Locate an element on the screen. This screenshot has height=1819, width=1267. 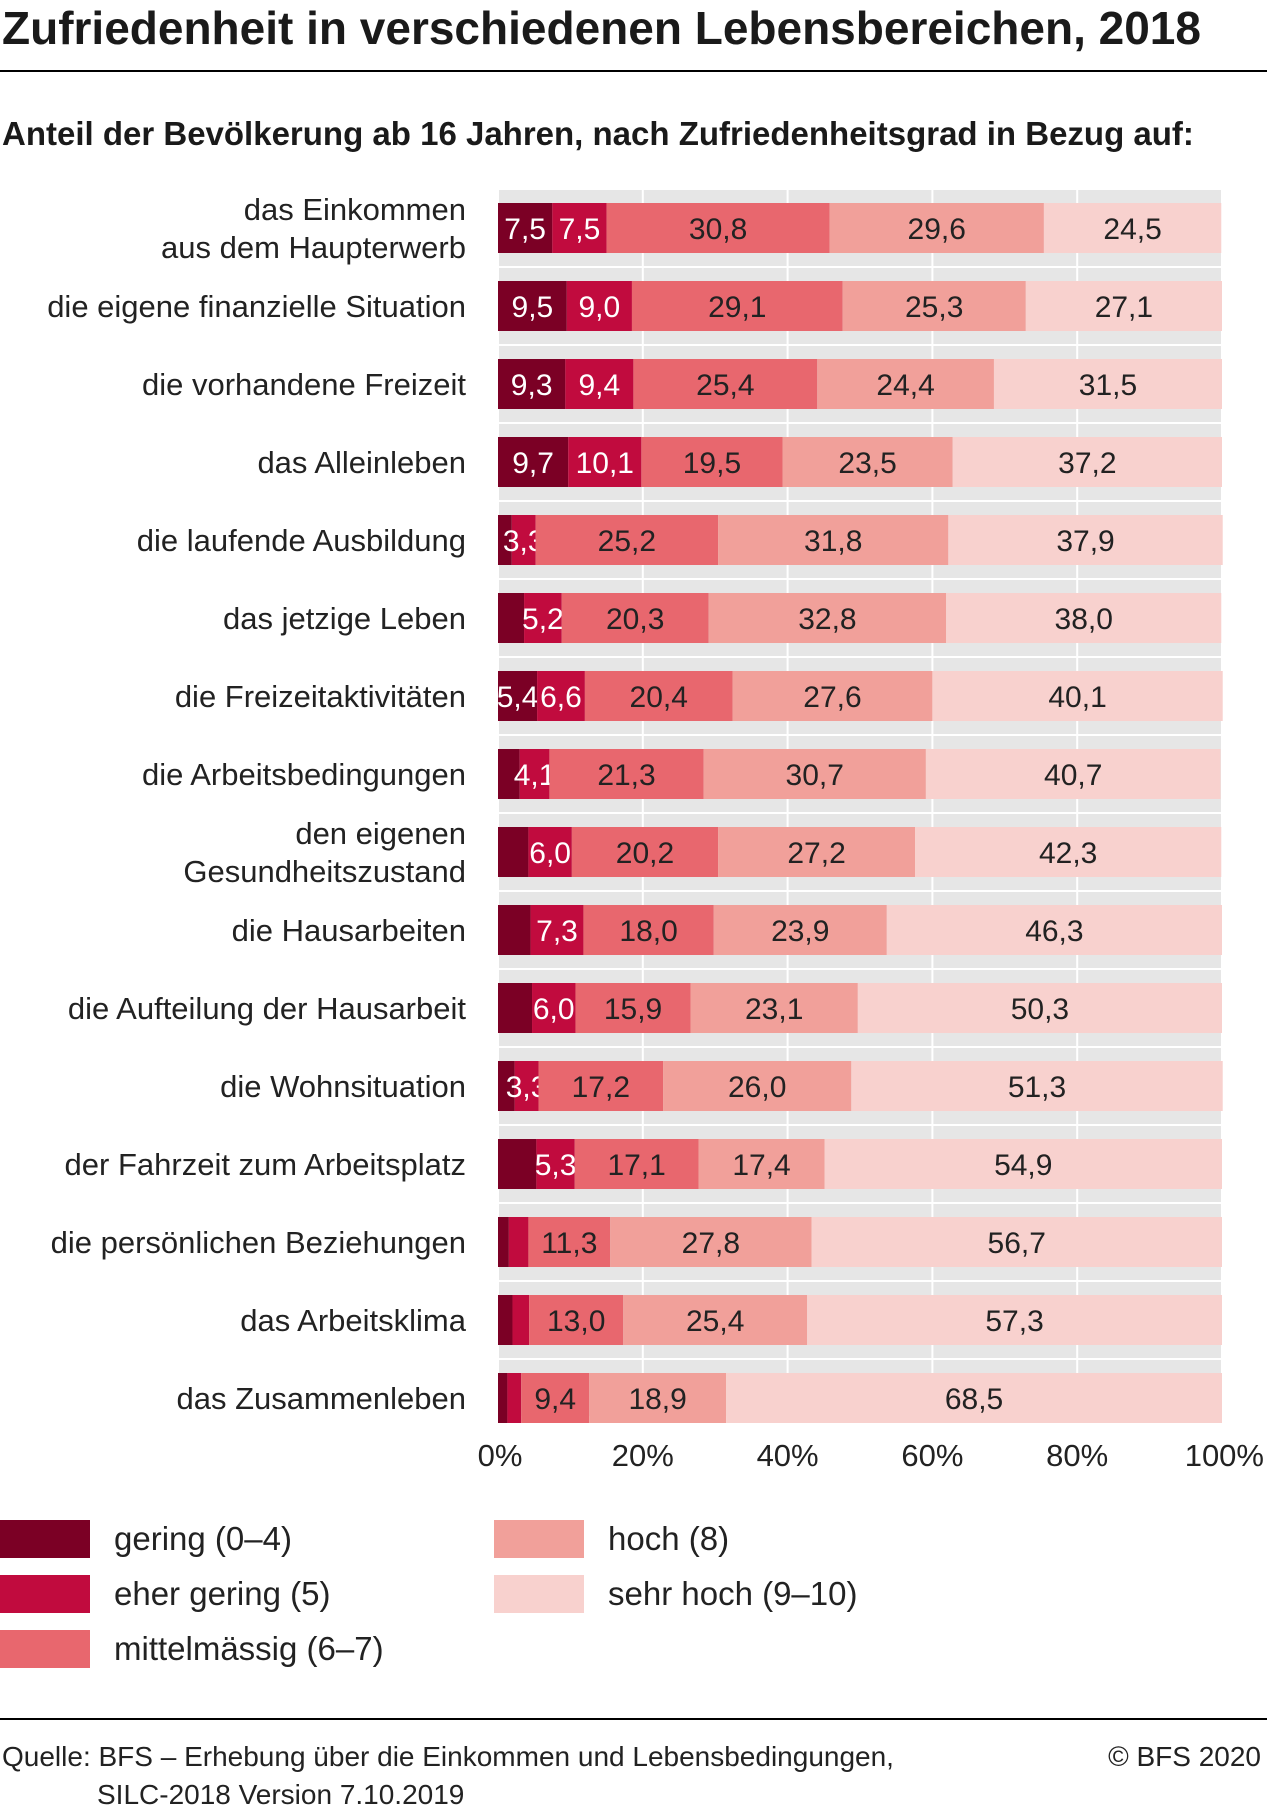
data-label: 57,3 is located at coordinates (1014, 1321).